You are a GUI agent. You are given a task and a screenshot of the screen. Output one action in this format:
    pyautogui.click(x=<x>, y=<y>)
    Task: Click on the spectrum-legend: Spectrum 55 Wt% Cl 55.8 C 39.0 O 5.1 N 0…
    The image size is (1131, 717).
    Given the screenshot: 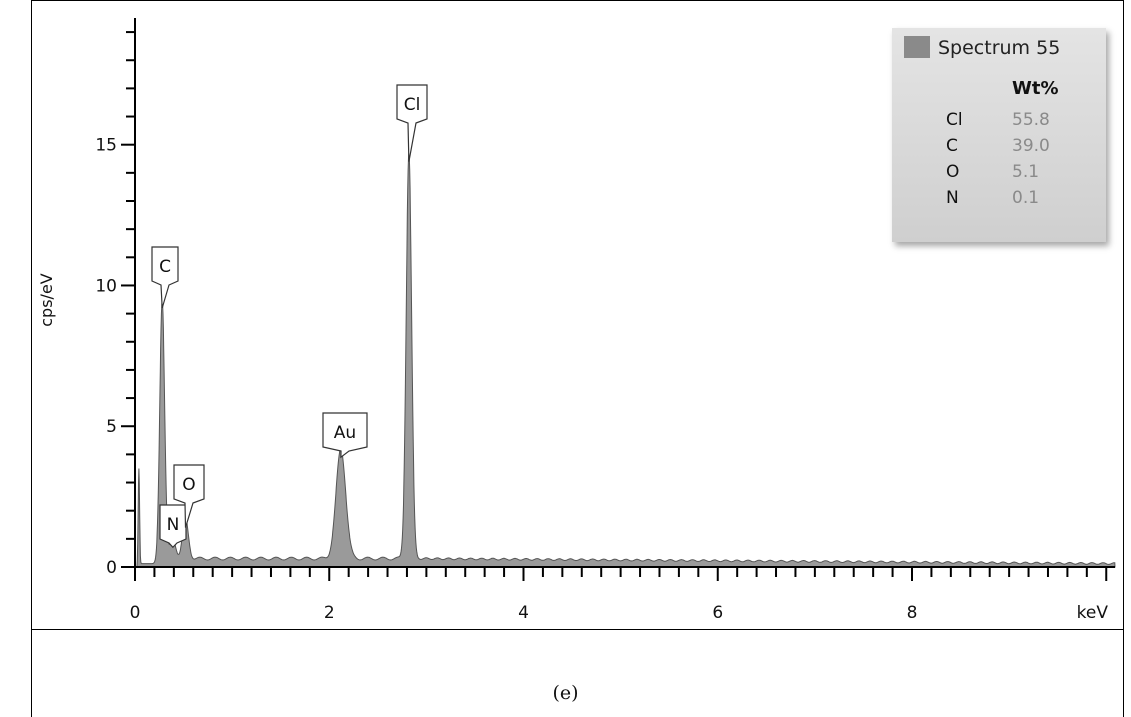 What is the action you would take?
    pyautogui.click(x=999, y=135)
    